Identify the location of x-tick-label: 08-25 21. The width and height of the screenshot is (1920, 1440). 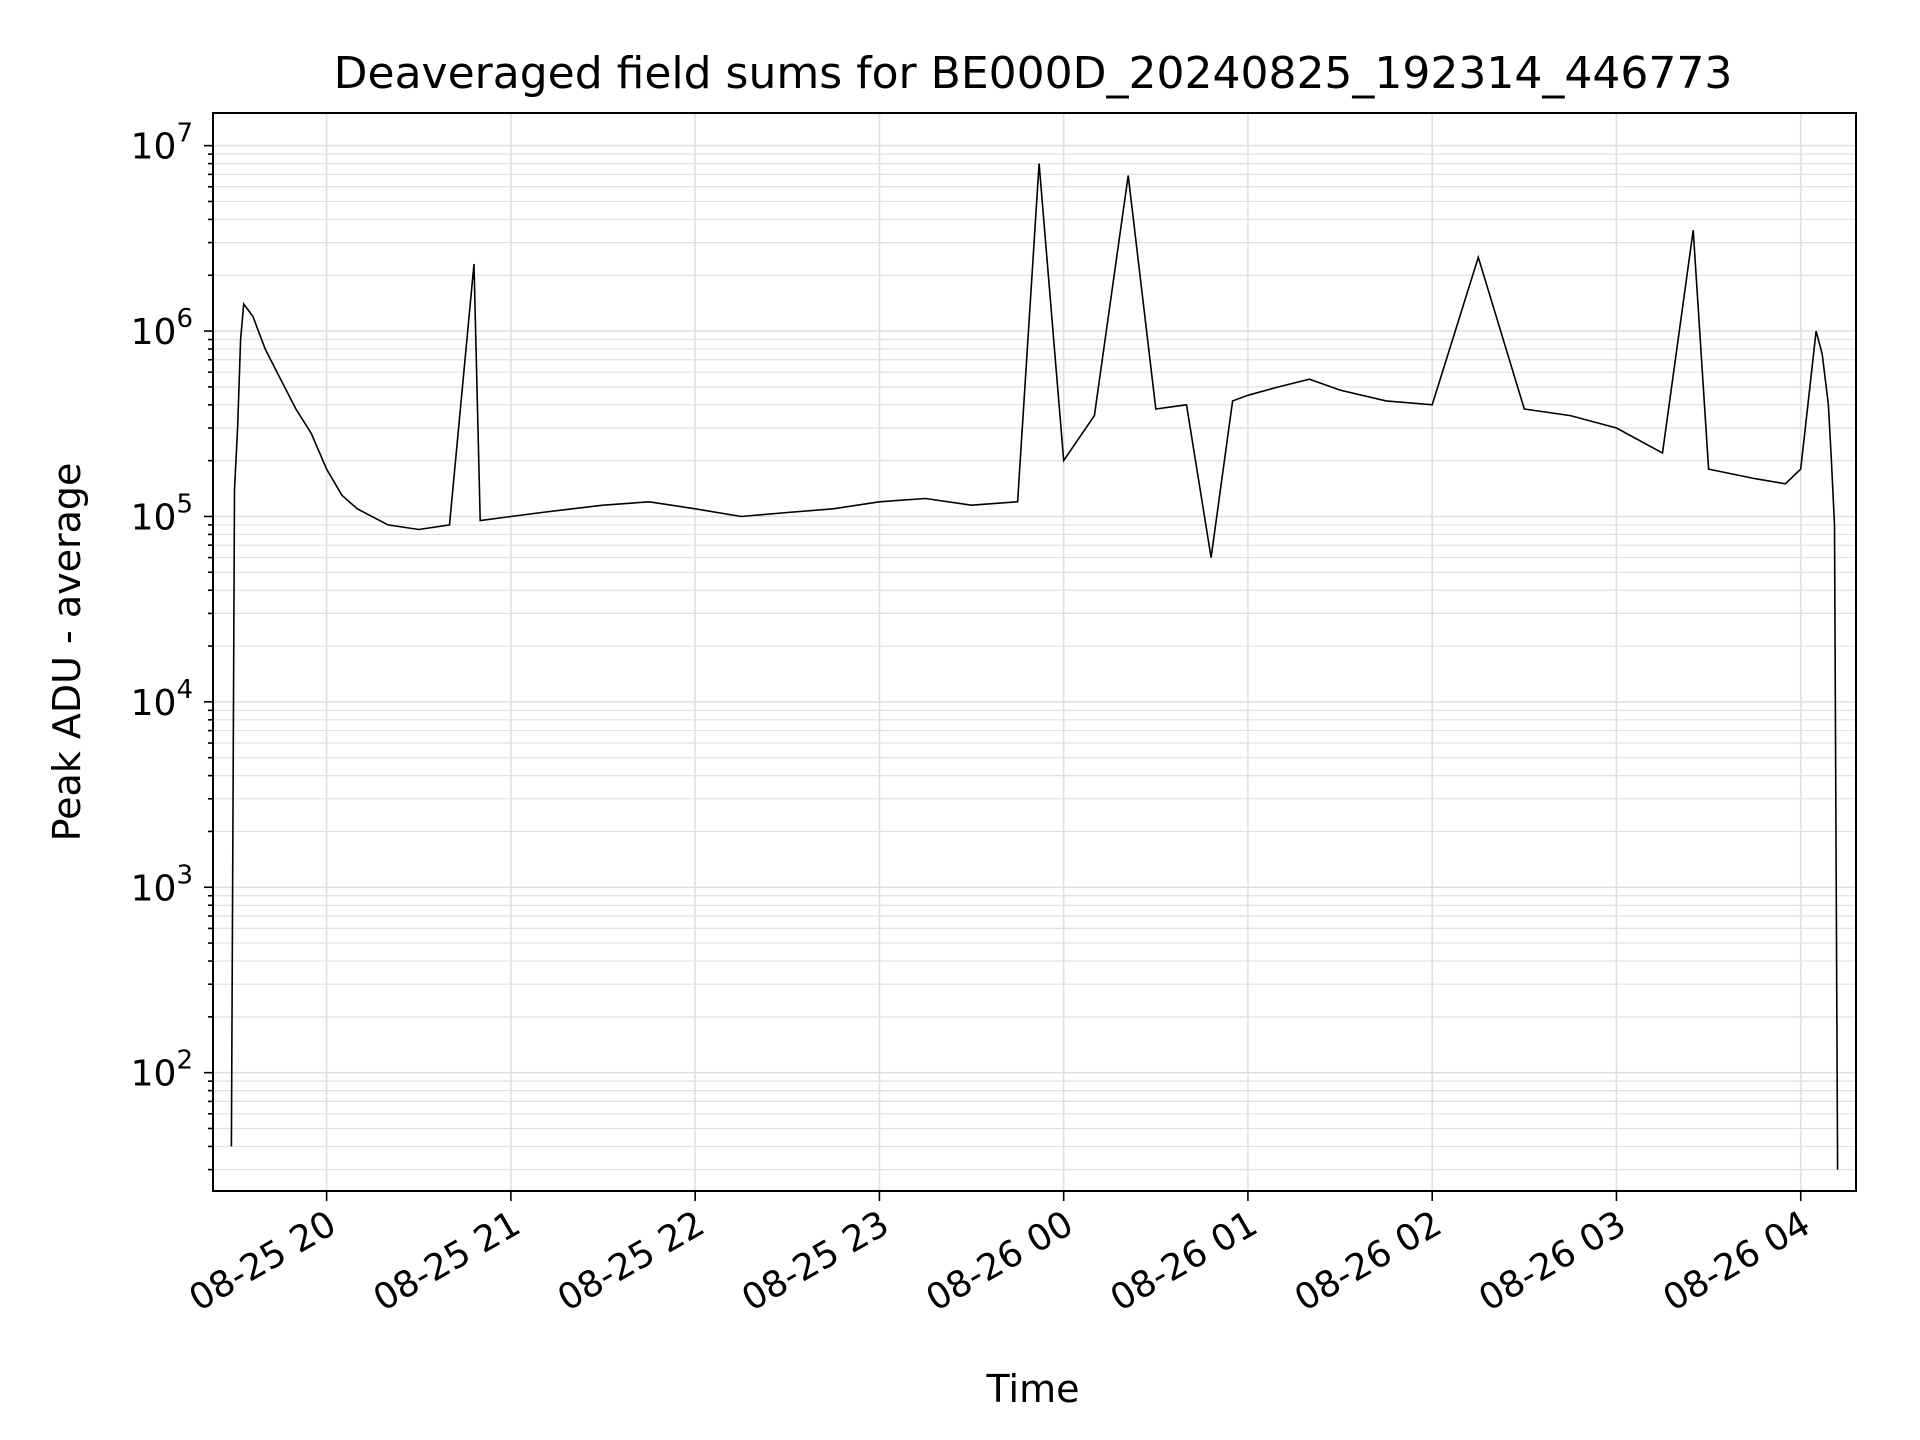
(447, 1261).